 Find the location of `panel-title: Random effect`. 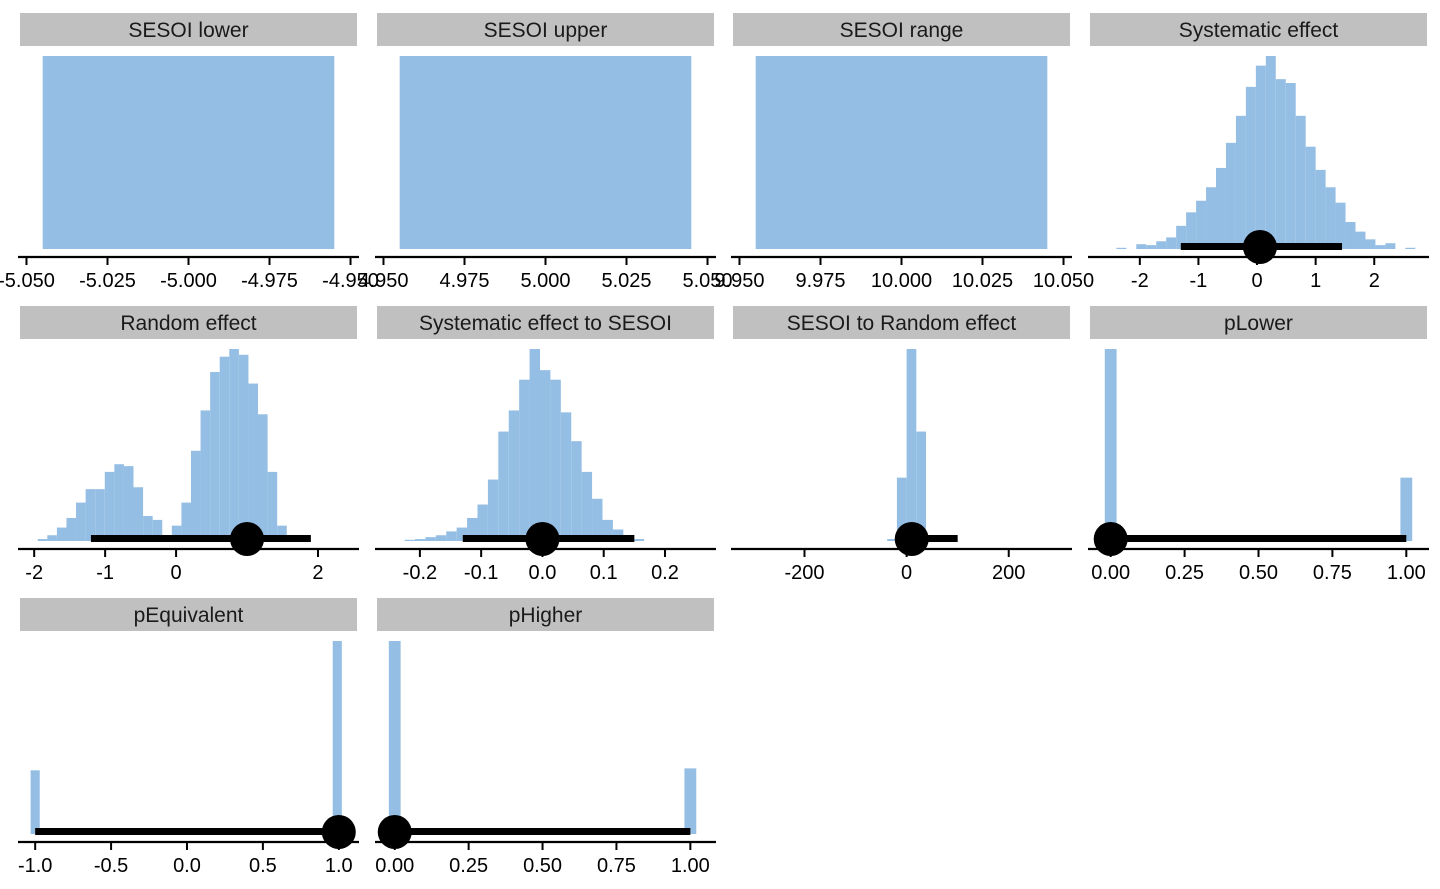

panel-title: Random effect is located at coordinates (188, 323).